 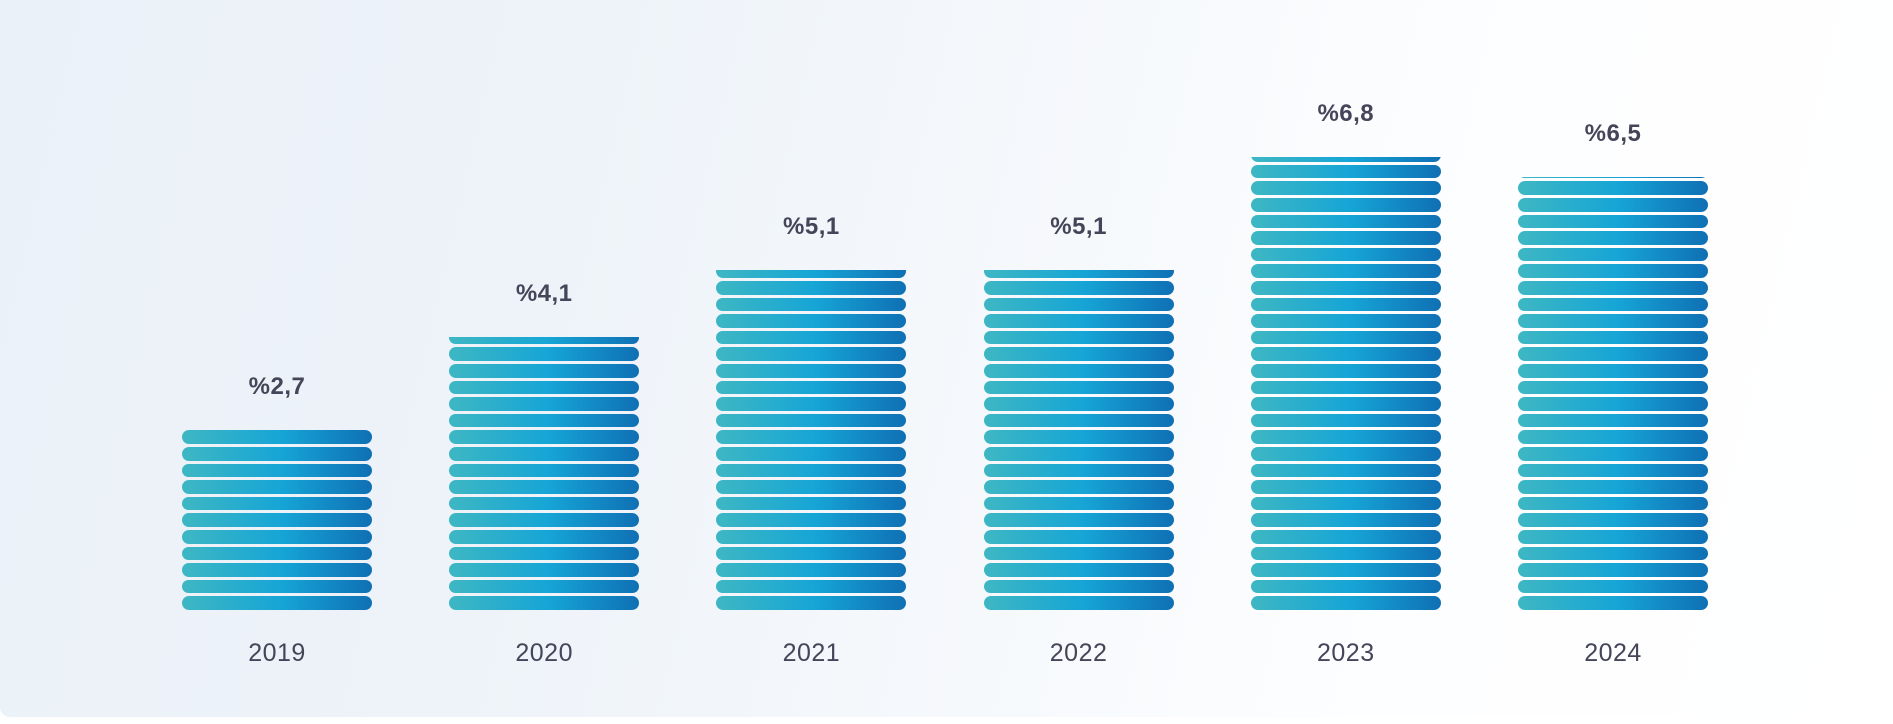 What do you see at coordinates (1346, 114) in the screenshot?
I see `bar-value-label-2023: %6,8` at bounding box center [1346, 114].